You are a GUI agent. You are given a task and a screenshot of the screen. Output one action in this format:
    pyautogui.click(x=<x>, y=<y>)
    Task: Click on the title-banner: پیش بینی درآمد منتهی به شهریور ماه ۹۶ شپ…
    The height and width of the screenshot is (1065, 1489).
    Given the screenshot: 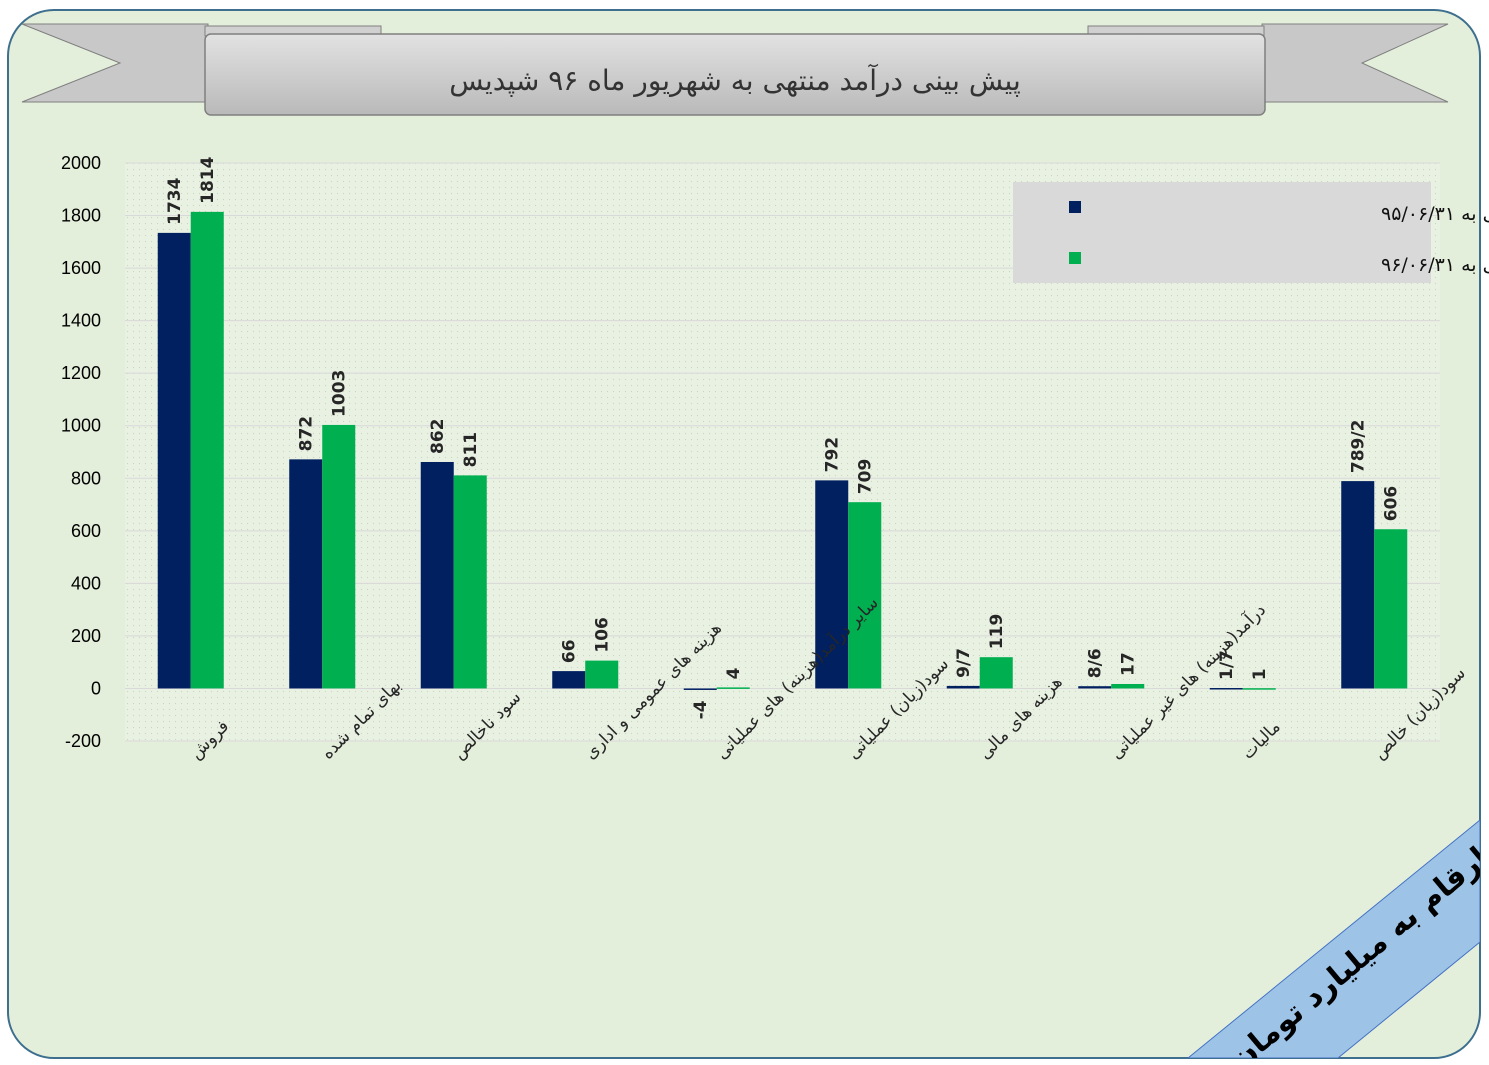 What is the action you would take?
    pyautogui.click(x=735, y=69)
    